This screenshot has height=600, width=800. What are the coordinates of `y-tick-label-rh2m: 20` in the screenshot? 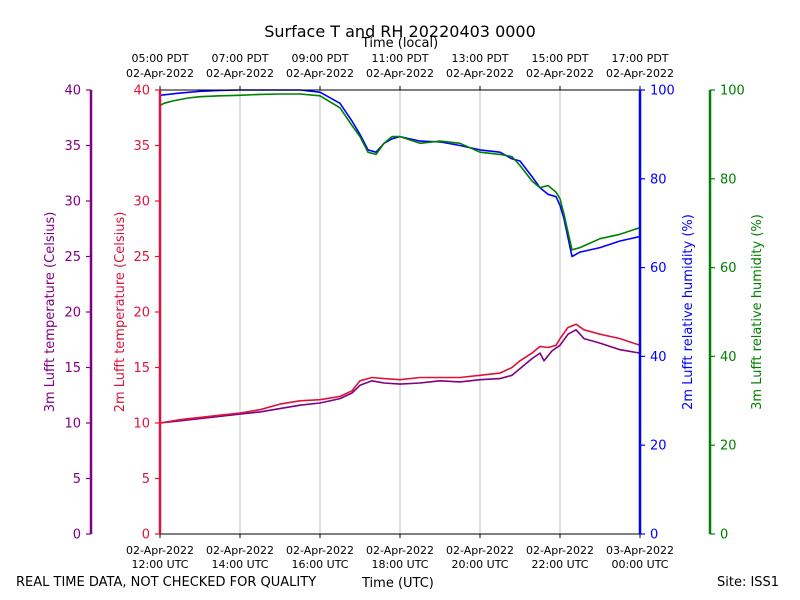 It's located at (658, 446).